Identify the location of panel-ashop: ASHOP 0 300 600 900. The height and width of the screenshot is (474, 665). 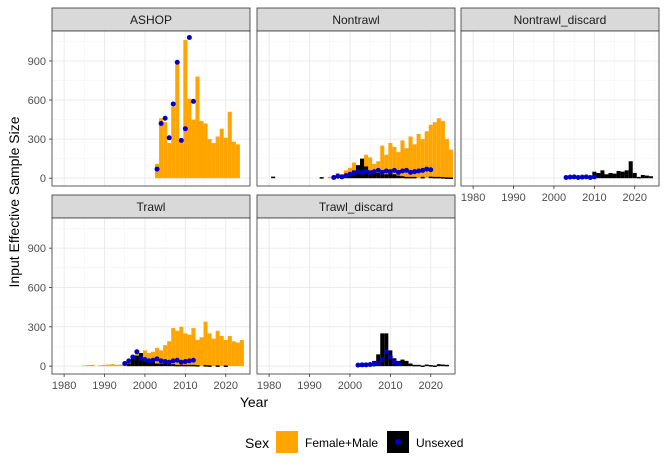
(139, 97).